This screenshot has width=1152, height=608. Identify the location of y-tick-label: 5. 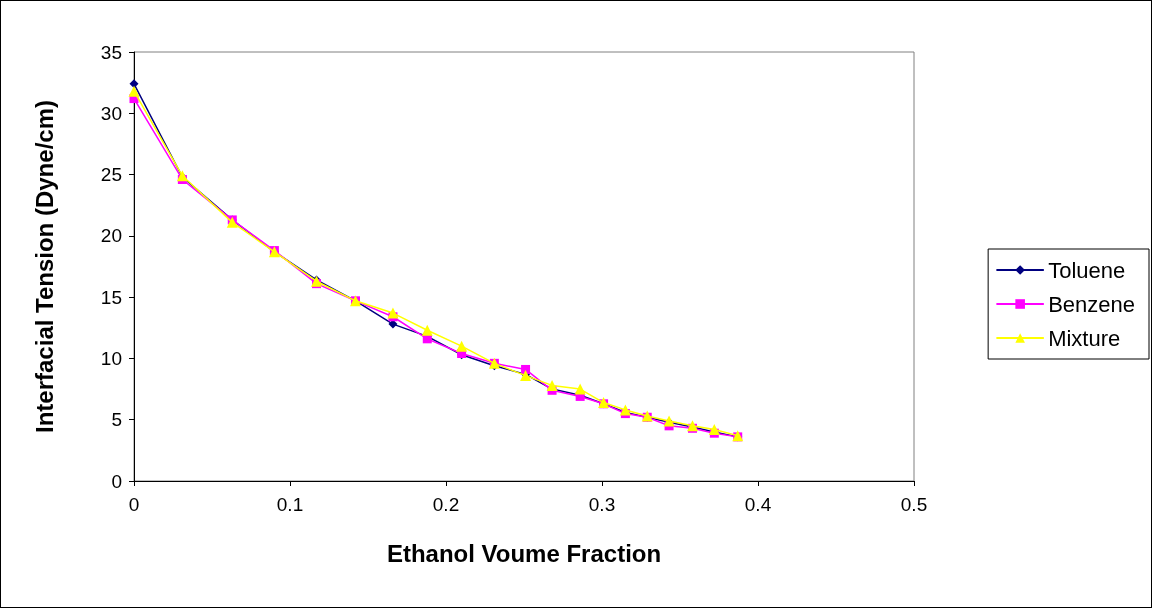
(116, 420).